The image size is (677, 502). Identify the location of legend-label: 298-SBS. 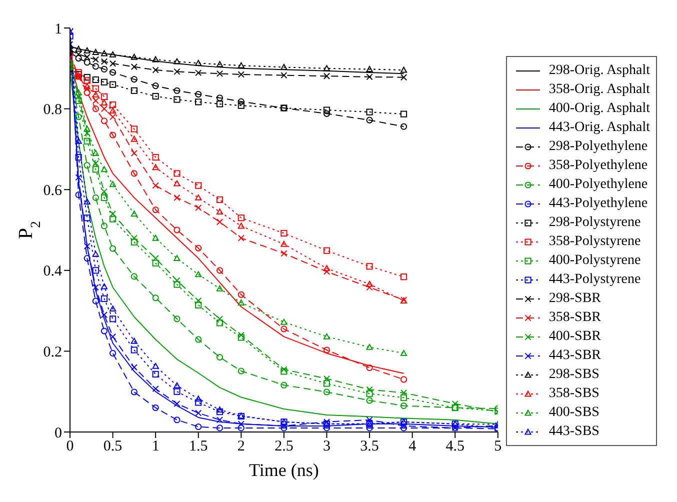
(574, 374).